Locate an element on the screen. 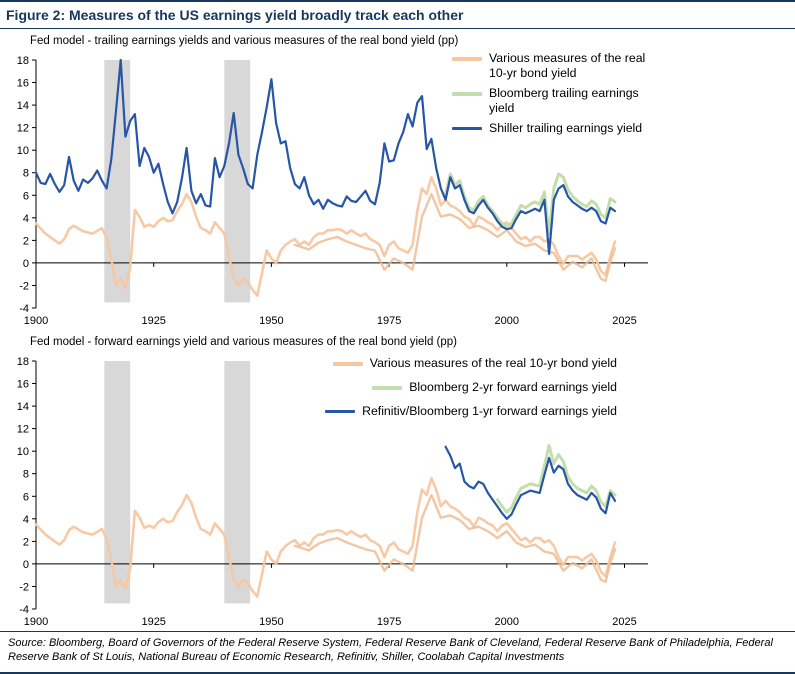 This screenshot has height=674, width=795. legend-item-bloomberg-trailing-earnings-yield: Bloomberg trailing earnings yield is located at coordinates (550, 101).